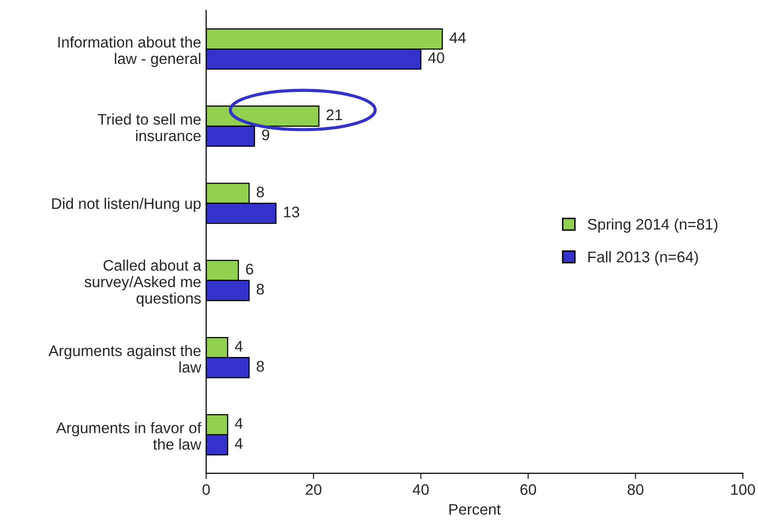 The height and width of the screenshot is (523, 758). I want to click on y-tick-label: Arguments against the law, so click(125, 358).